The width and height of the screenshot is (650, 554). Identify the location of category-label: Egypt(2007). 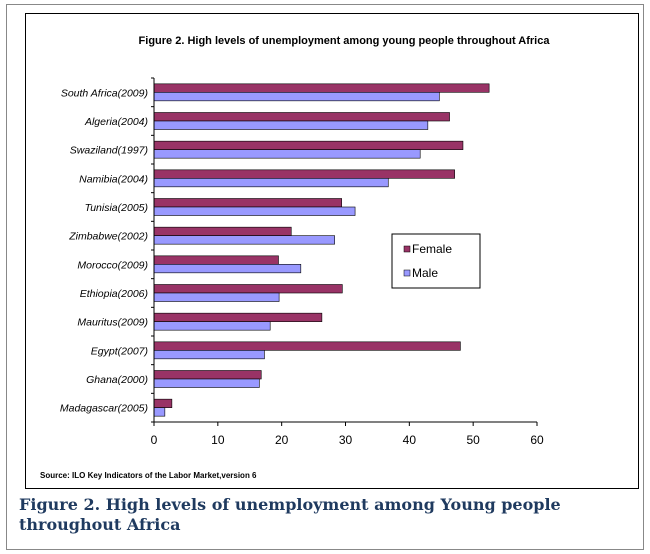
(119, 351).